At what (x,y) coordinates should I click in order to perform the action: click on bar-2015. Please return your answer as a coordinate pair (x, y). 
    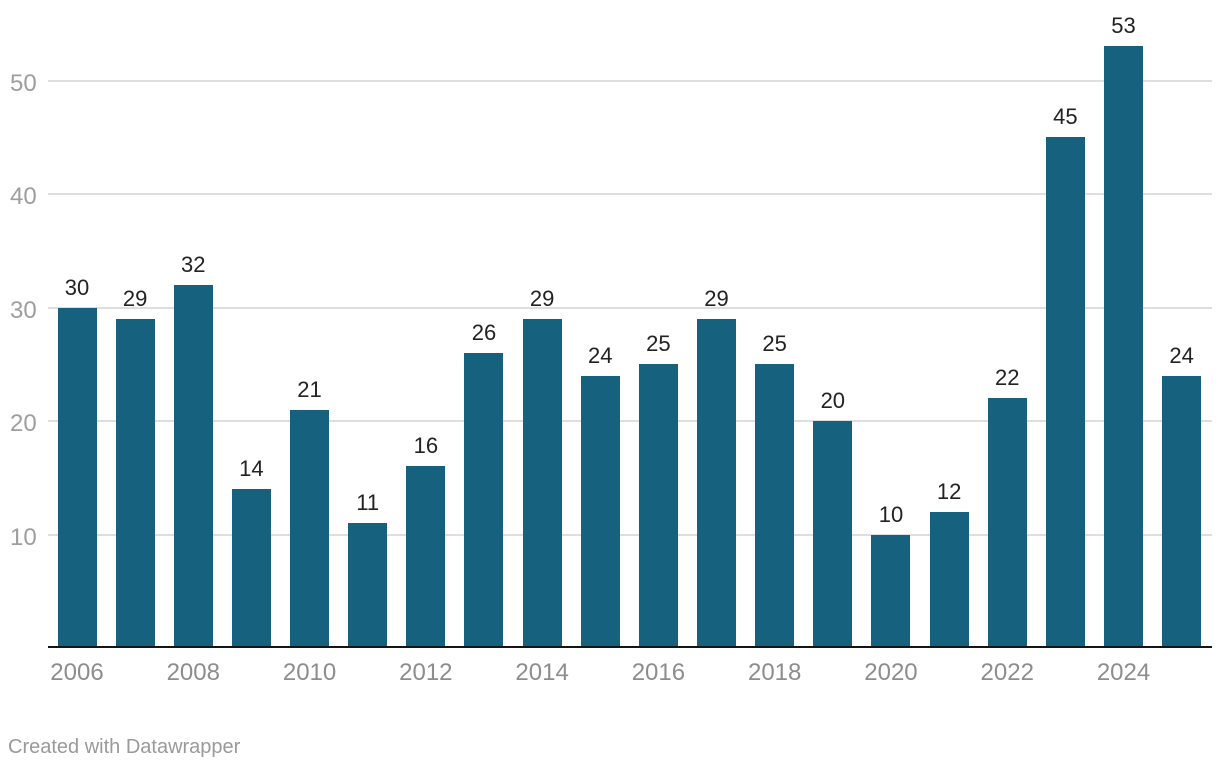
    Looking at the image, I should click on (600, 511).